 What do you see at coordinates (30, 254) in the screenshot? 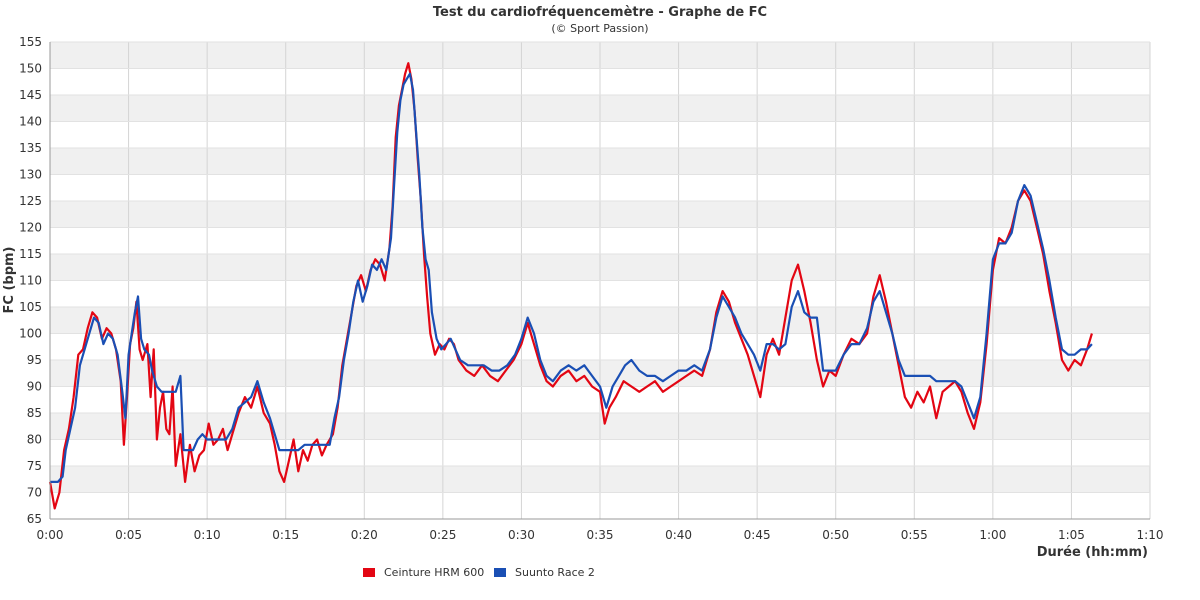
I see `y-tick-label: 115` at bounding box center [30, 254].